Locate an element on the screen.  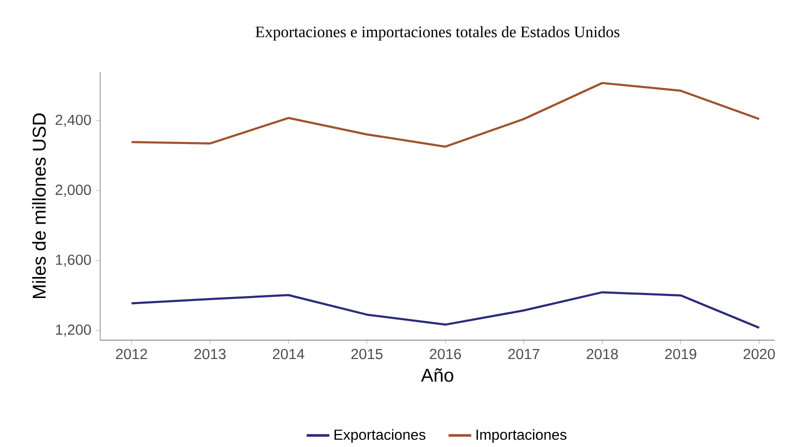
y-tick-label: 1,600 is located at coordinates (73, 260).